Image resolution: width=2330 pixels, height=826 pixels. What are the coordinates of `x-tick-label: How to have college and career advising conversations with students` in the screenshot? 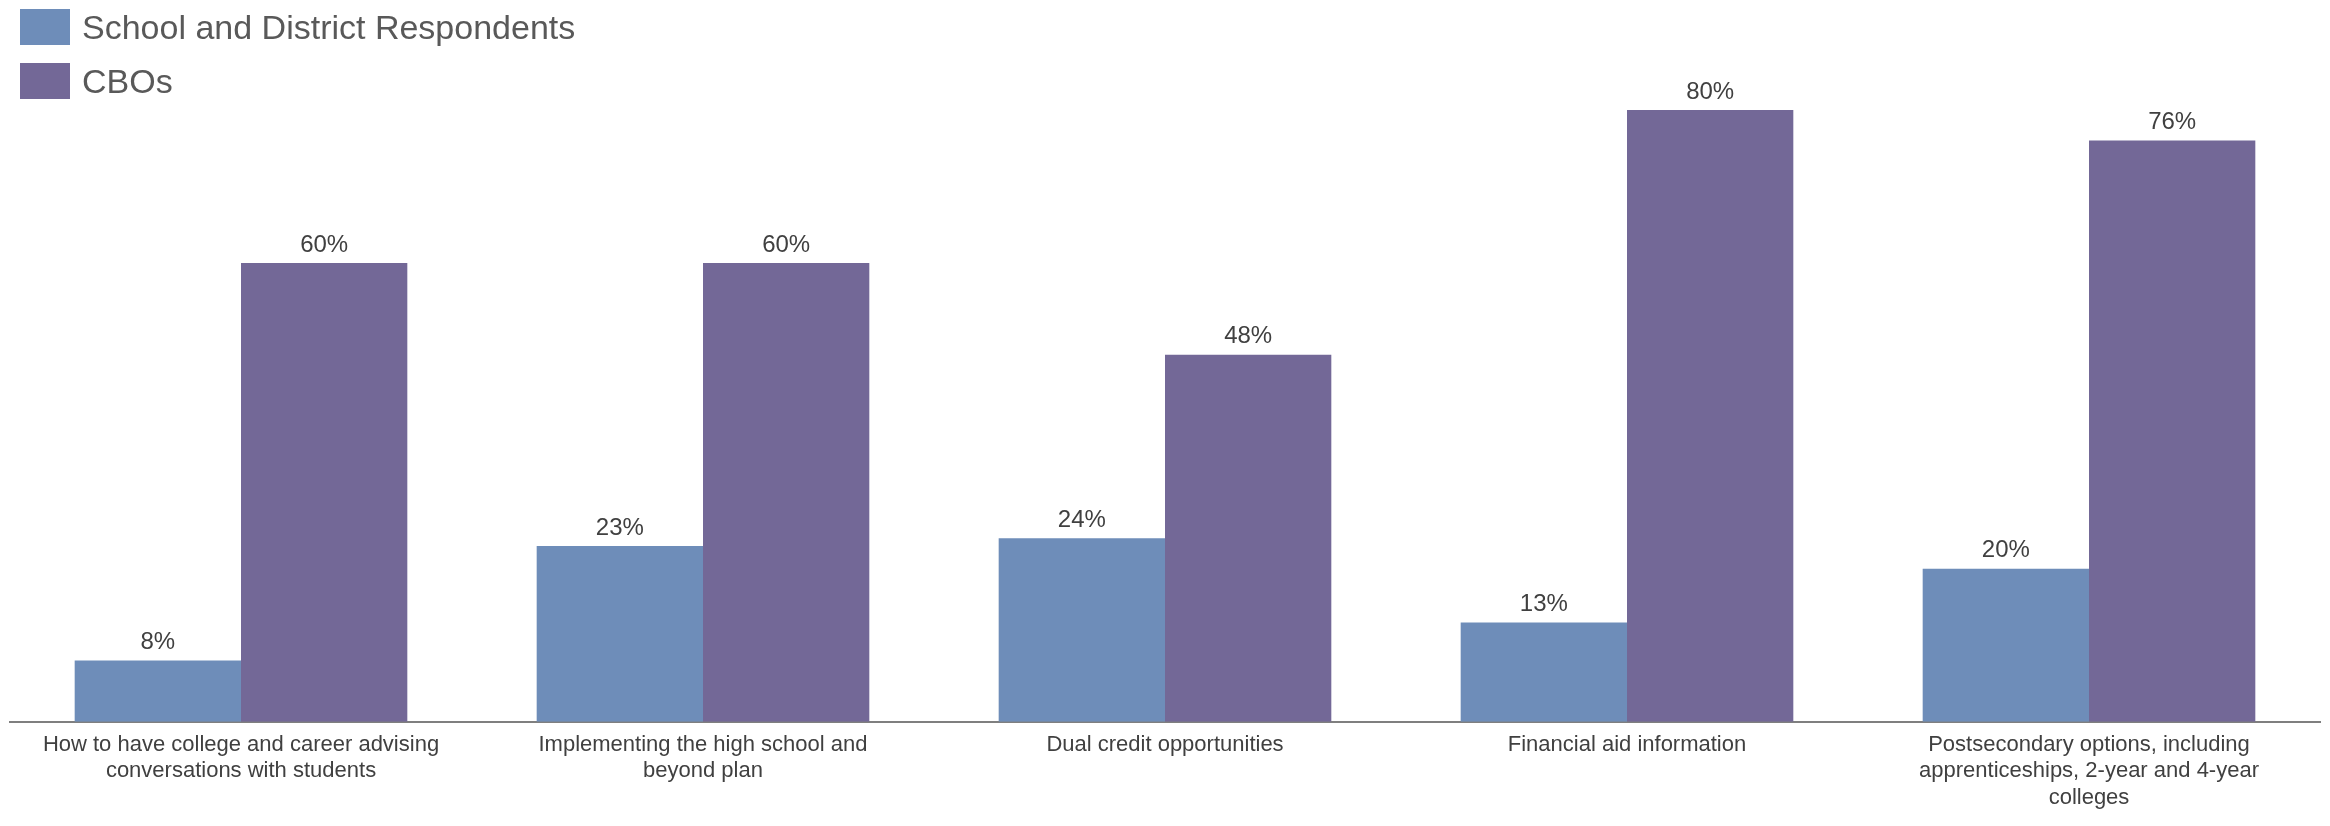 It's located at (241, 757).